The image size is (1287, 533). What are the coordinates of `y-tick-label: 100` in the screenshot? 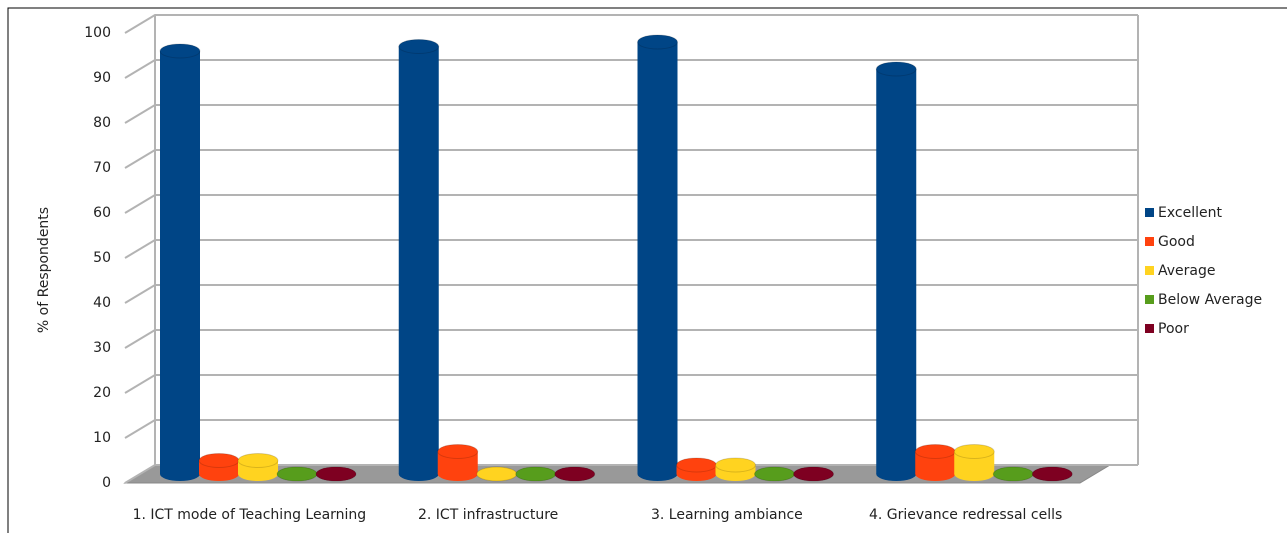 It's located at (97, 33).